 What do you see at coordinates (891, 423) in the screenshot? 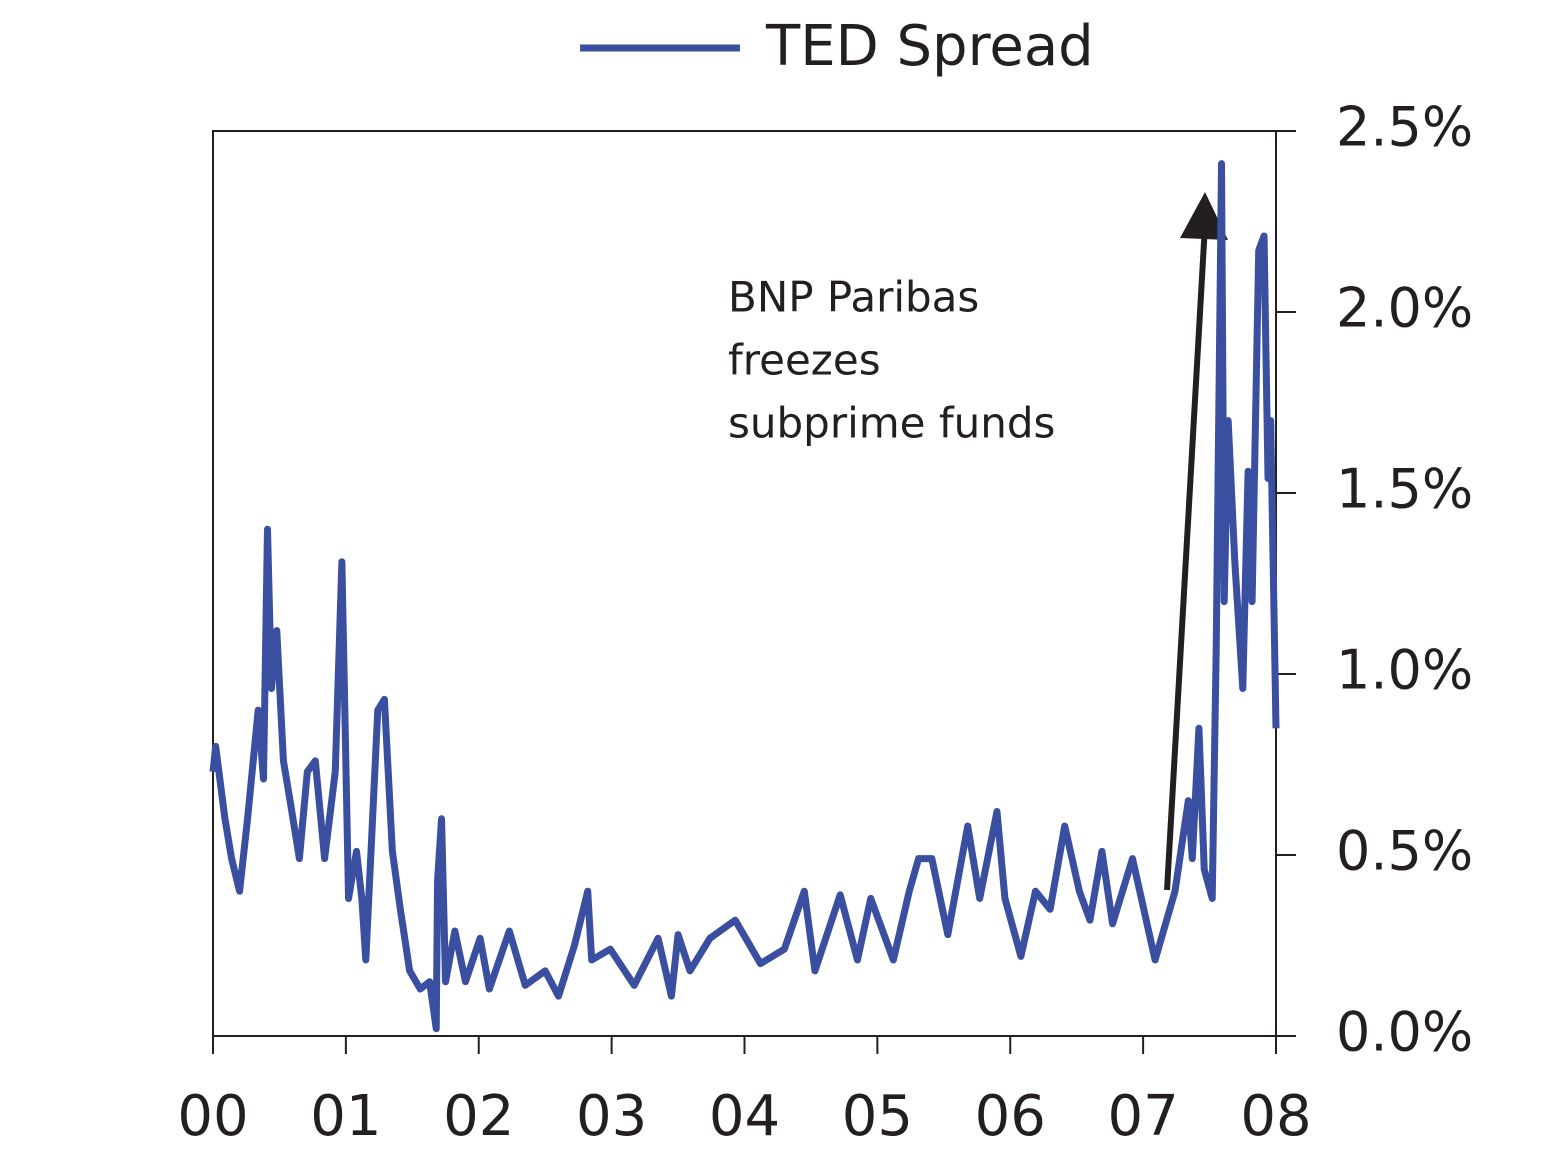
I see `annotation: subprime funds` at bounding box center [891, 423].